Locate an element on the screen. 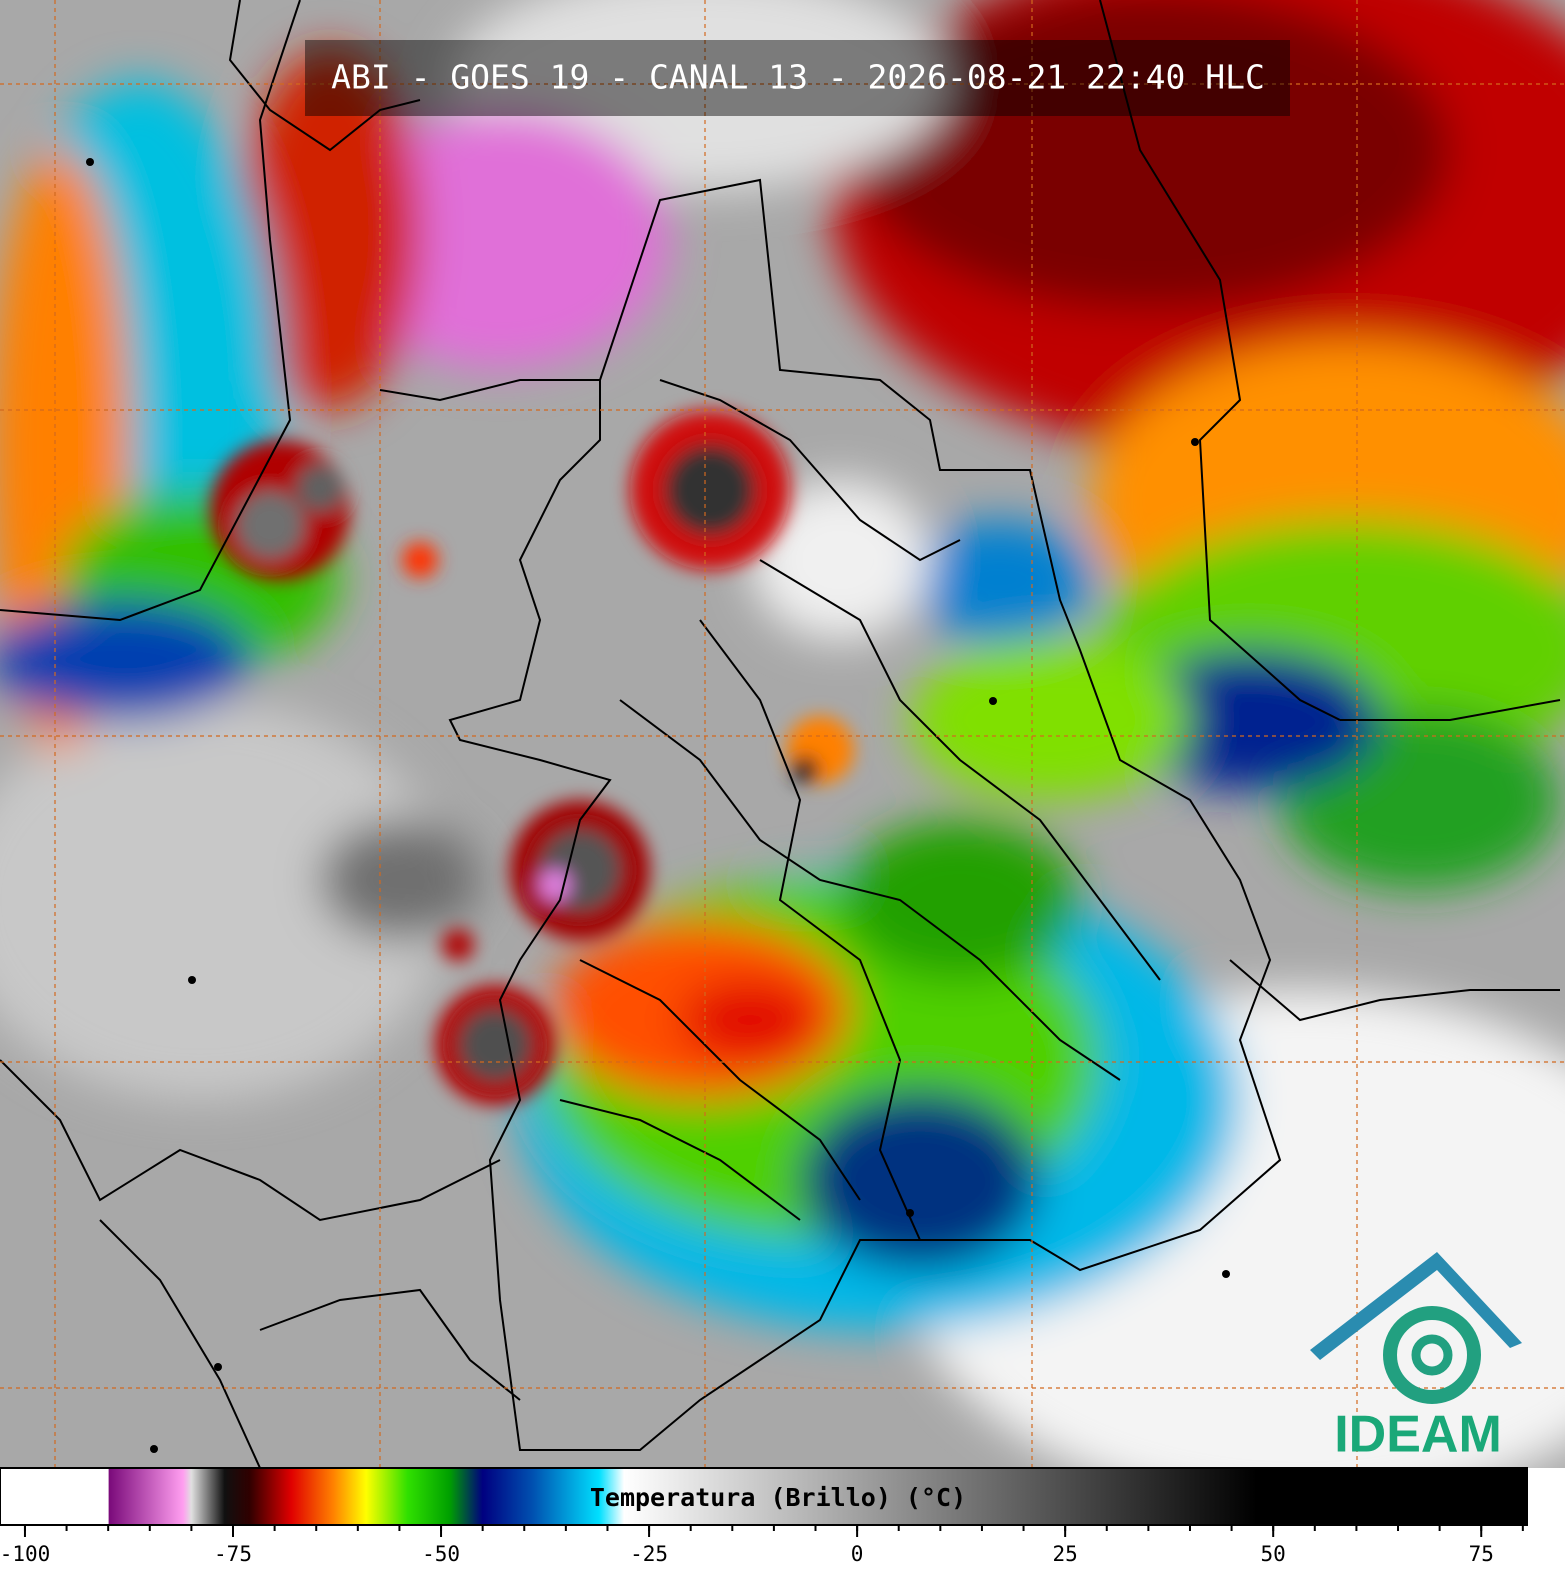  tick-label: 25 is located at coordinates (1065, 1554).